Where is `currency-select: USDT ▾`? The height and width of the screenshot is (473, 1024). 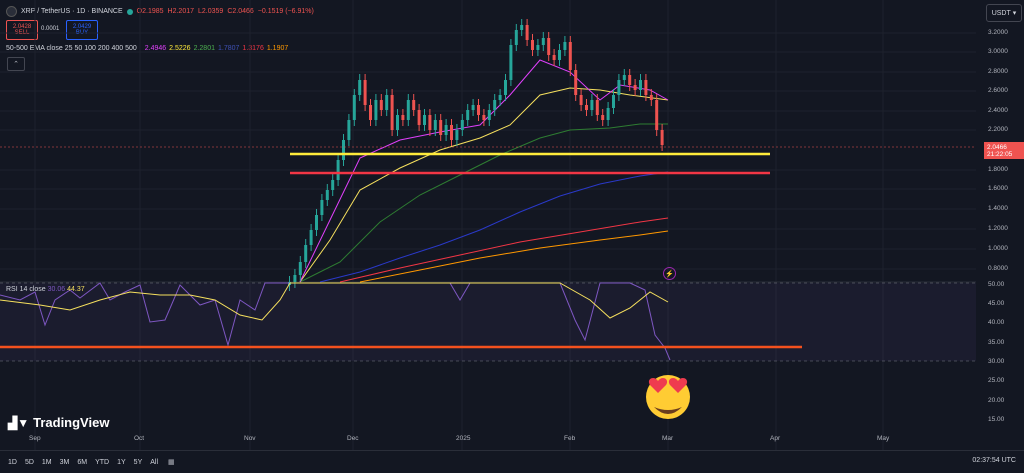 currency-select: USDT ▾ is located at coordinates (1004, 13).